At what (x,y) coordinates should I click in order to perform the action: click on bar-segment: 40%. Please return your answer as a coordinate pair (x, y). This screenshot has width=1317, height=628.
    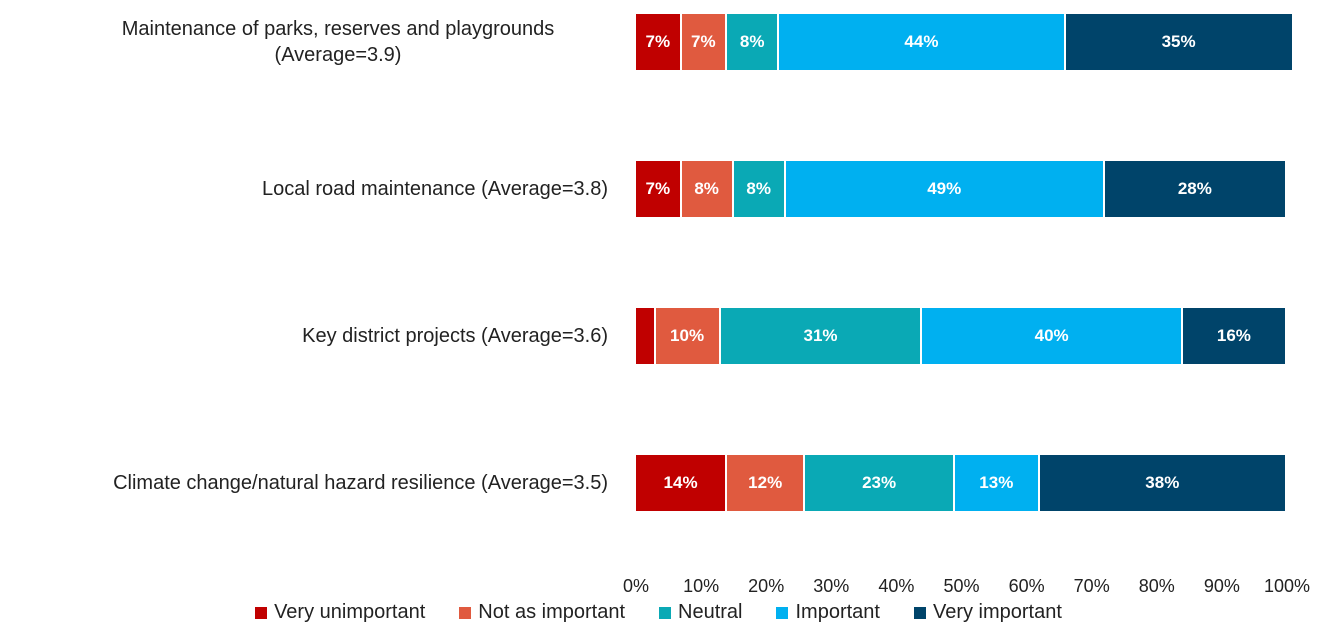
    Looking at the image, I should click on (1052, 336).